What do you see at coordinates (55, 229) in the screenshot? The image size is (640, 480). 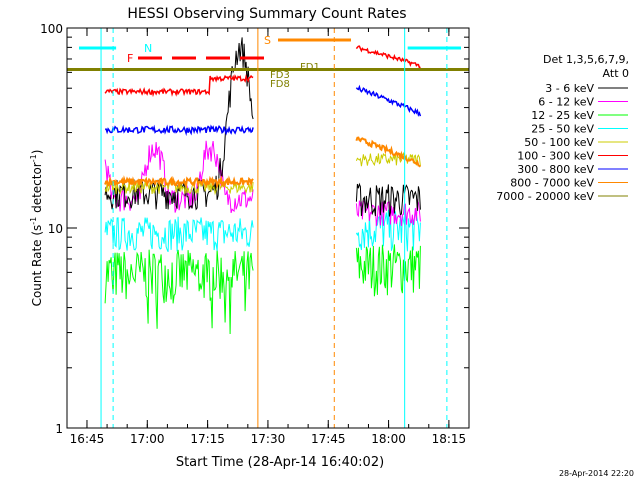 I see `y-tick-label: 10` at bounding box center [55, 229].